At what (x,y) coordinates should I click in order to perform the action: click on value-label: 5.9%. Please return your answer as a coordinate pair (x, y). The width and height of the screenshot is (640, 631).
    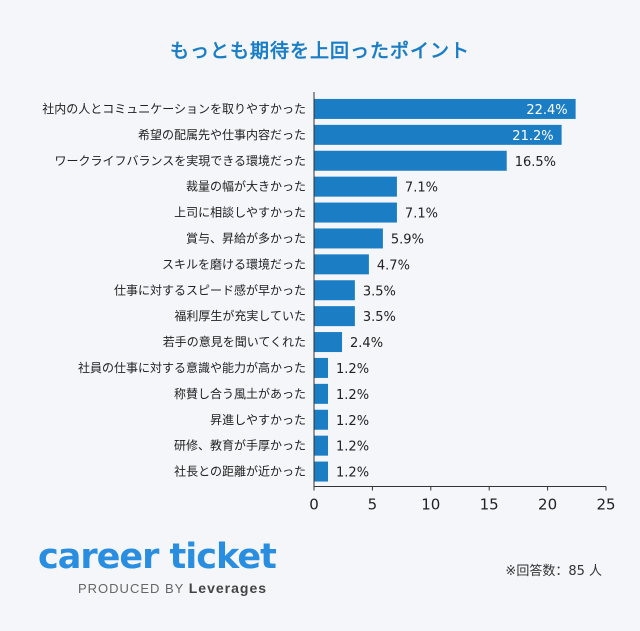
    Looking at the image, I should click on (407, 239).